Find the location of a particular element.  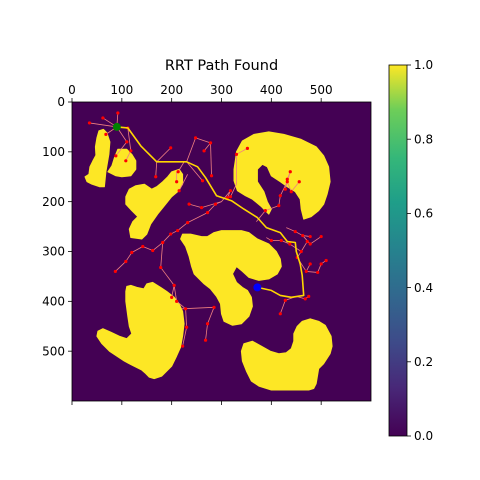

colorbar-tick-label: 1.0 is located at coordinates (423, 65).